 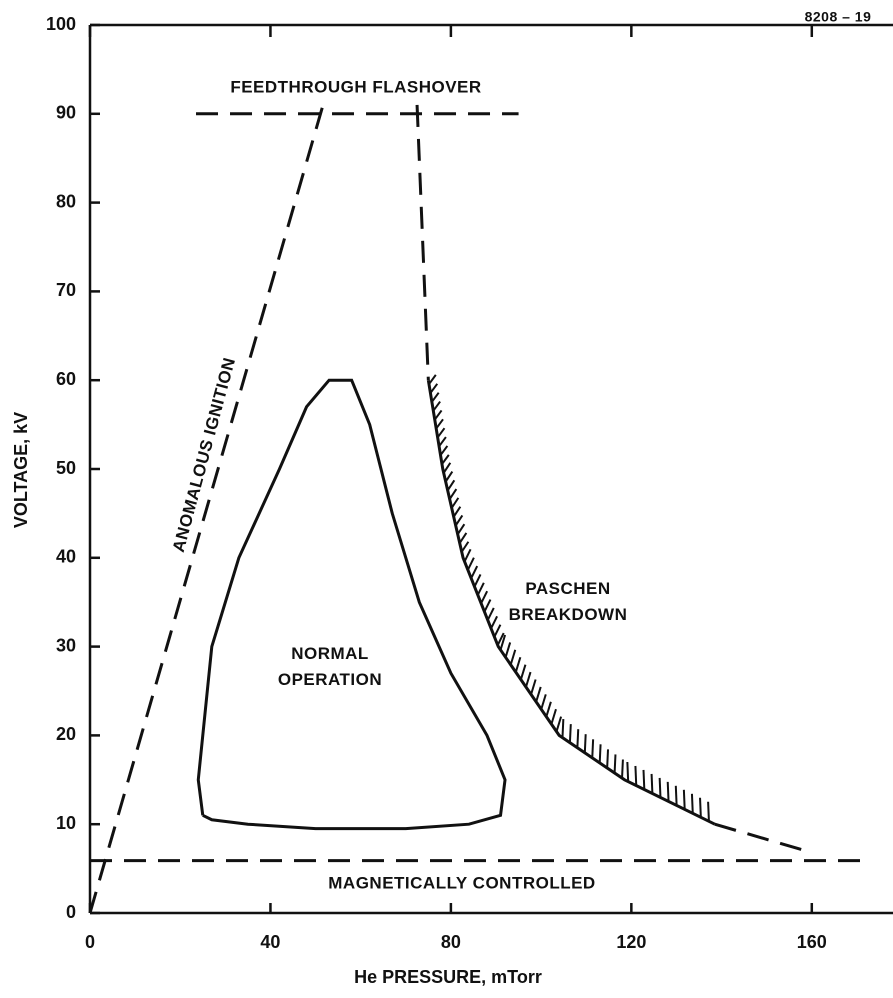 I want to click on curve-label: MAGNETICALLY CONTROLLED, so click(x=461, y=882).